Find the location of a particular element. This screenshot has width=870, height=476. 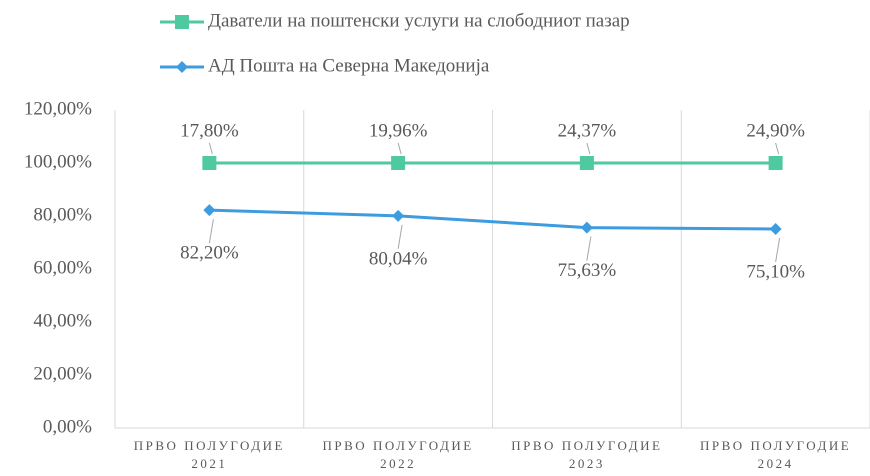

data-label: 80,04% is located at coordinates (398, 258).